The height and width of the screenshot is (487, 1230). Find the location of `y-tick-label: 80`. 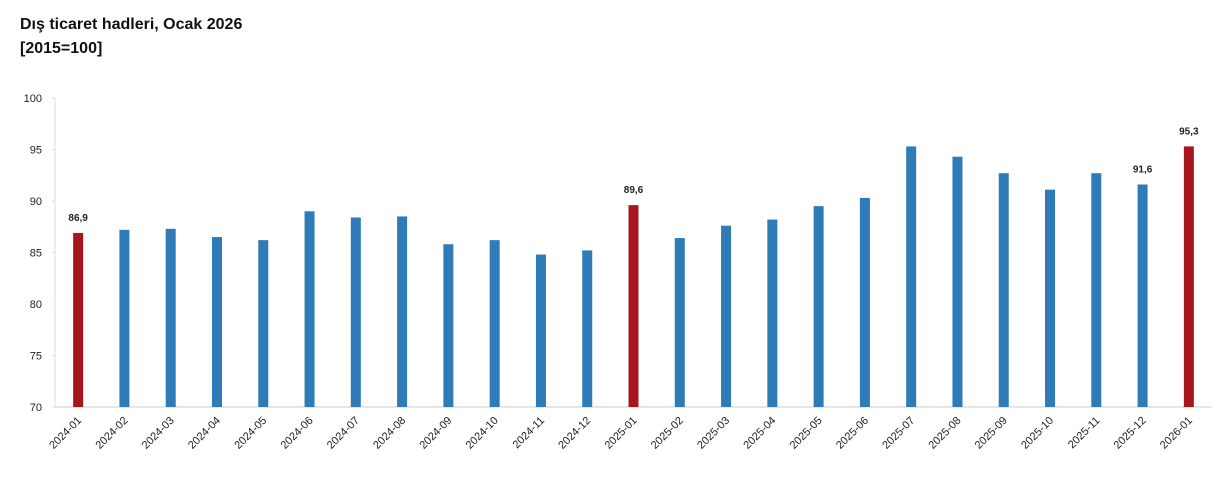

y-tick-label: 80 is located at coordinates (36, 305).